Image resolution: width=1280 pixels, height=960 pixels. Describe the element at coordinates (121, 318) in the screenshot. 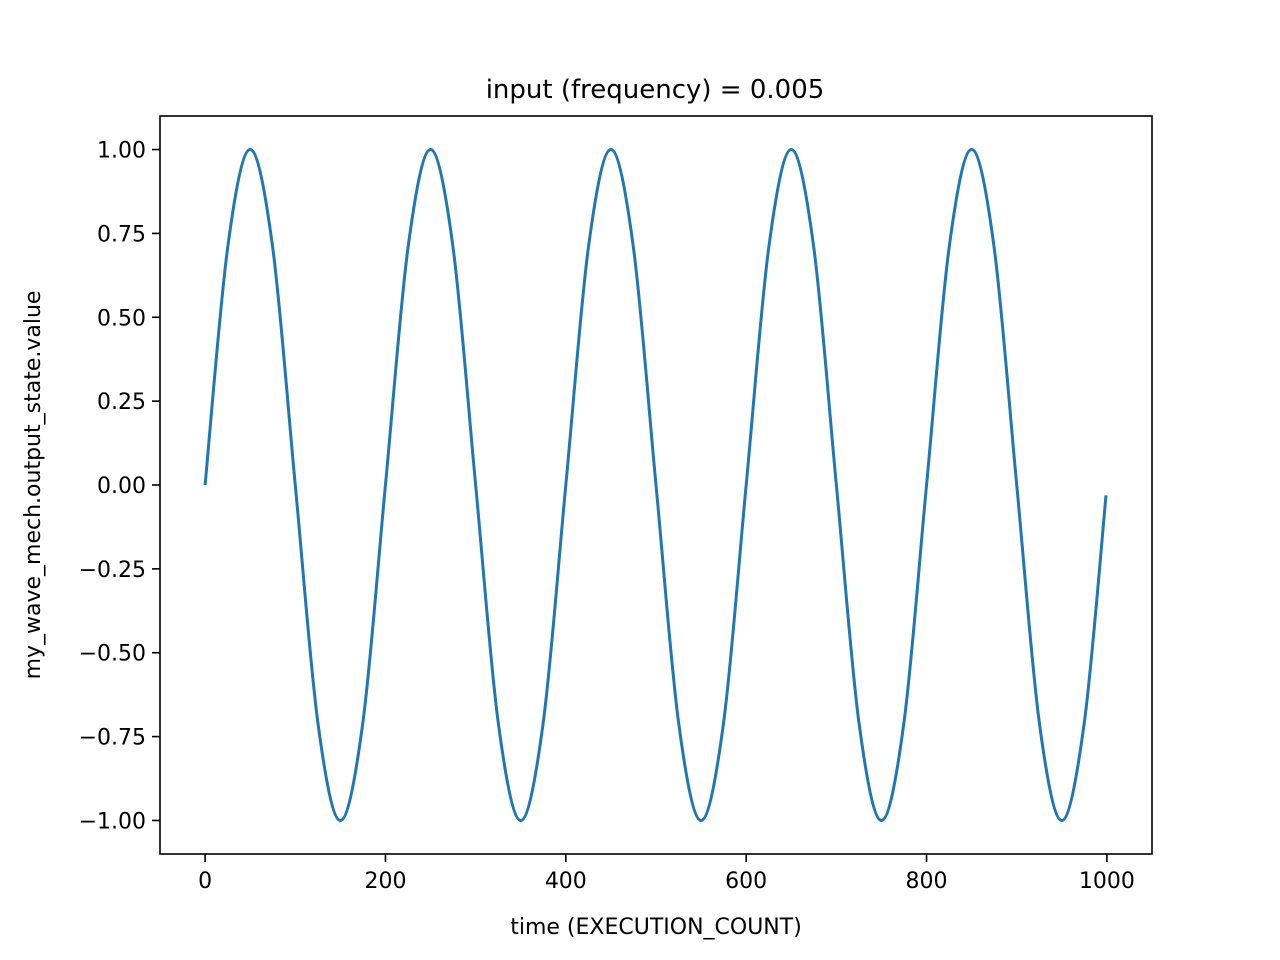

I see `y-tick-label: 0.50` at that location.